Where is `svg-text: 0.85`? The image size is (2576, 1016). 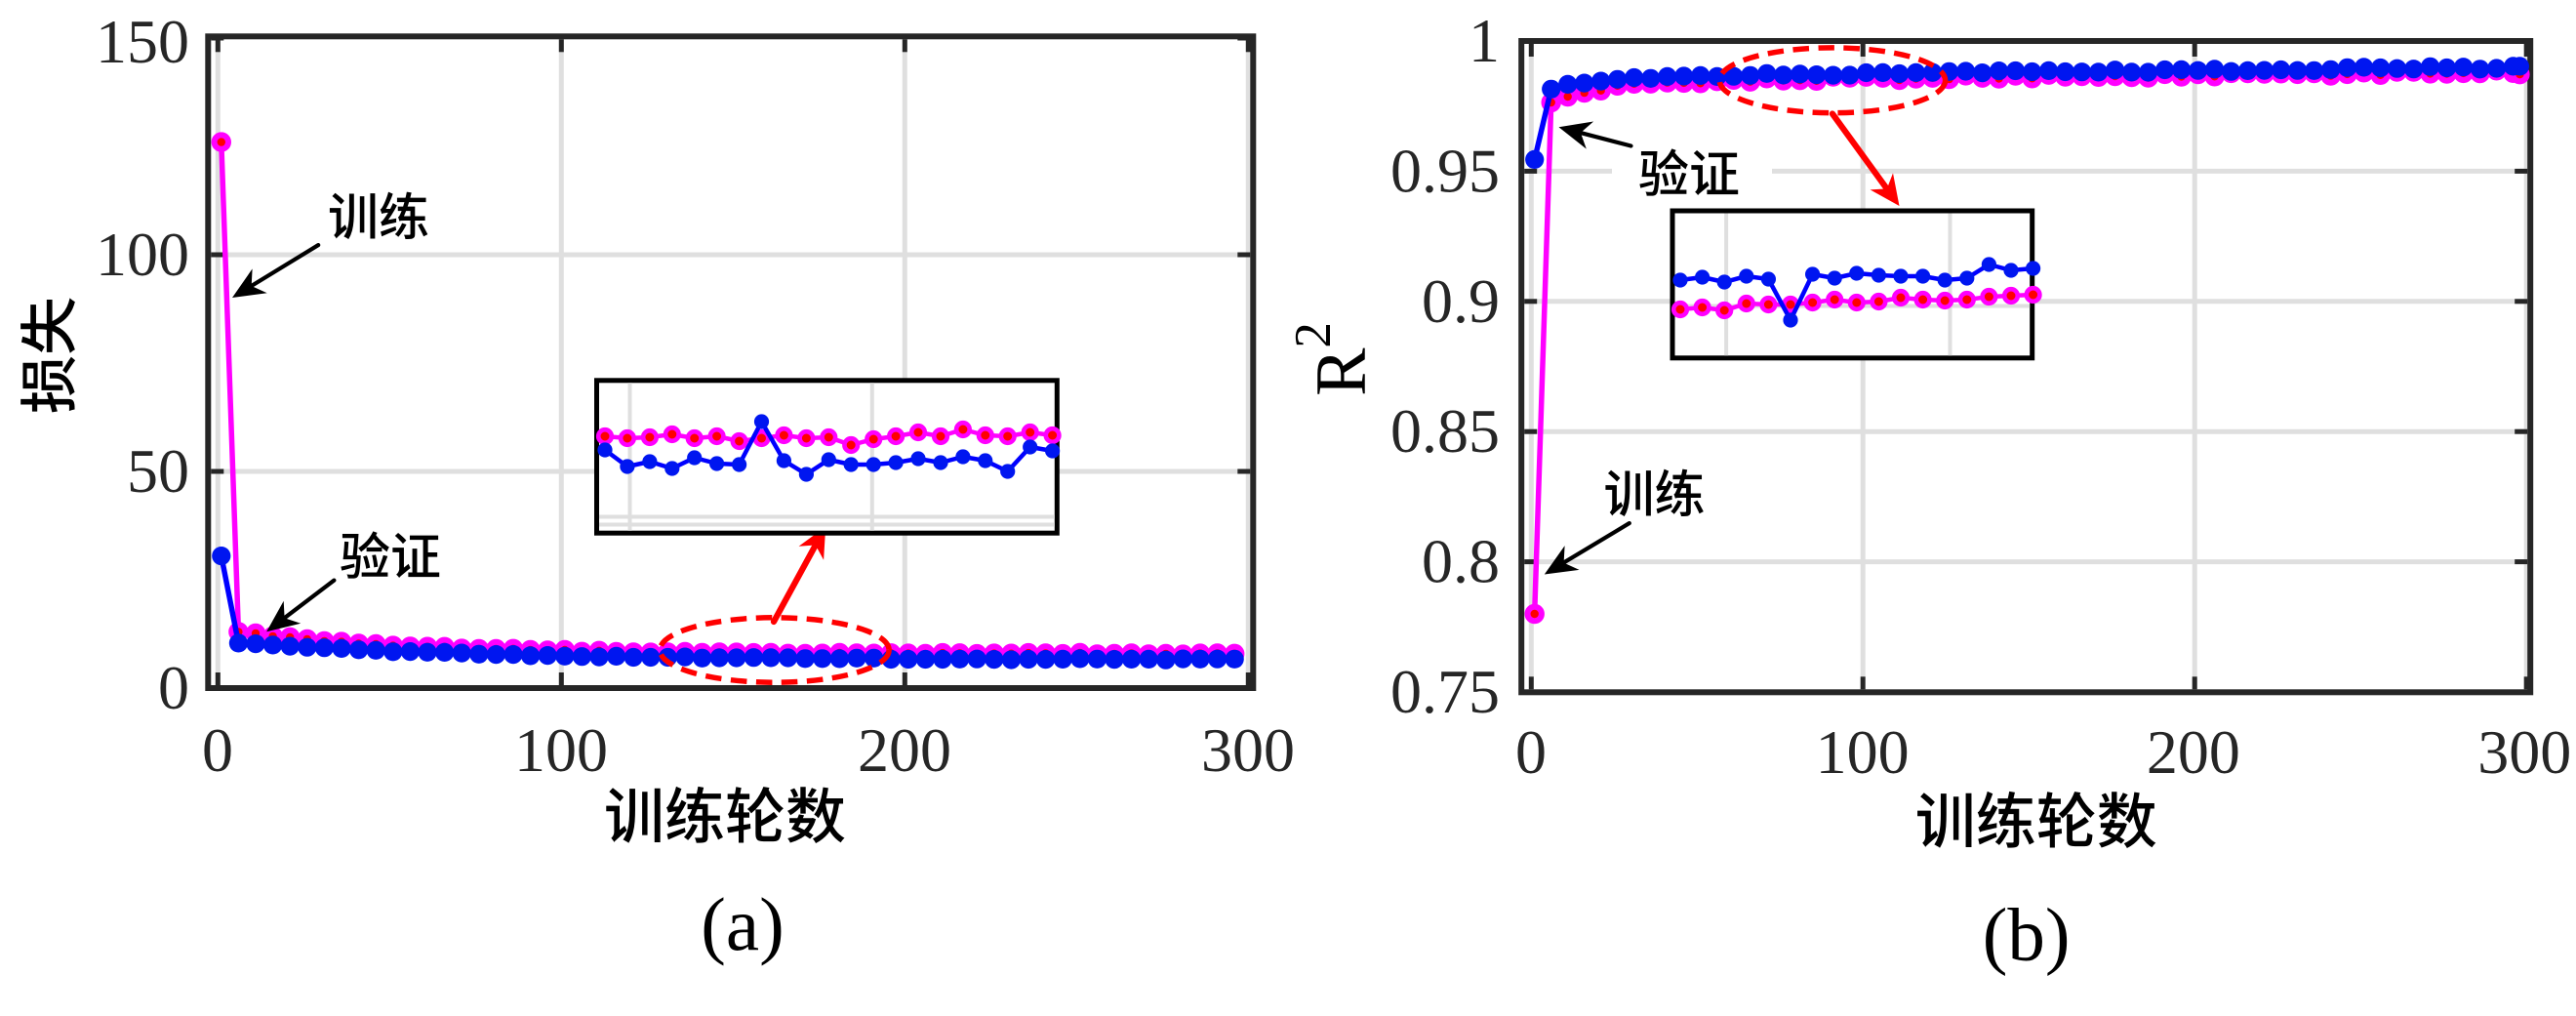 svg-text: 0.85 is located at coordinates (1445, 431).